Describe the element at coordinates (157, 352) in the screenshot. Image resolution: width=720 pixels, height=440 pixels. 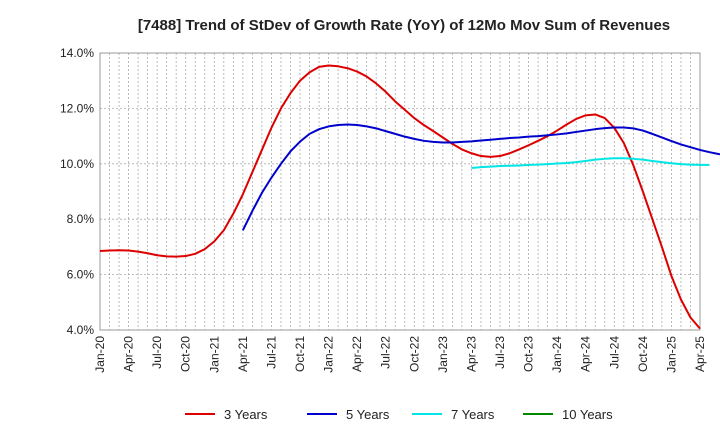
I see `x-tick-label: Jul-20` at that location.